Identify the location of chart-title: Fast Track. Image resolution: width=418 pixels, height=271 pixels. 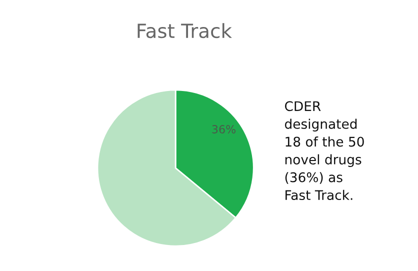
(185, 30).